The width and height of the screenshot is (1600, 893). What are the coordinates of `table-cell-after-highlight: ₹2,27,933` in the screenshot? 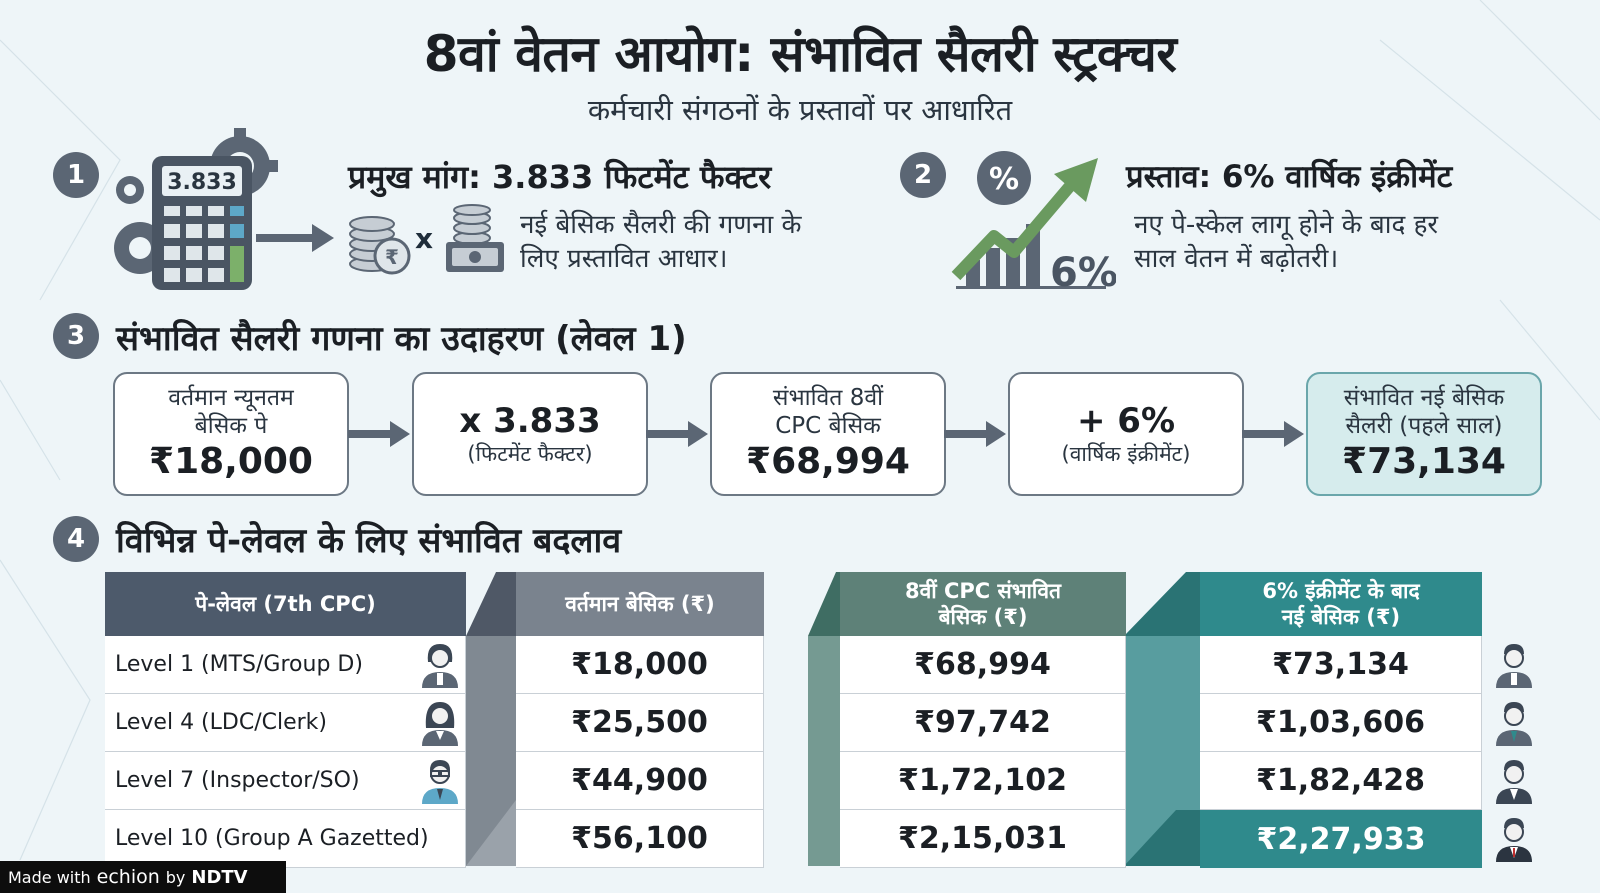 It's located at (1341, 839).